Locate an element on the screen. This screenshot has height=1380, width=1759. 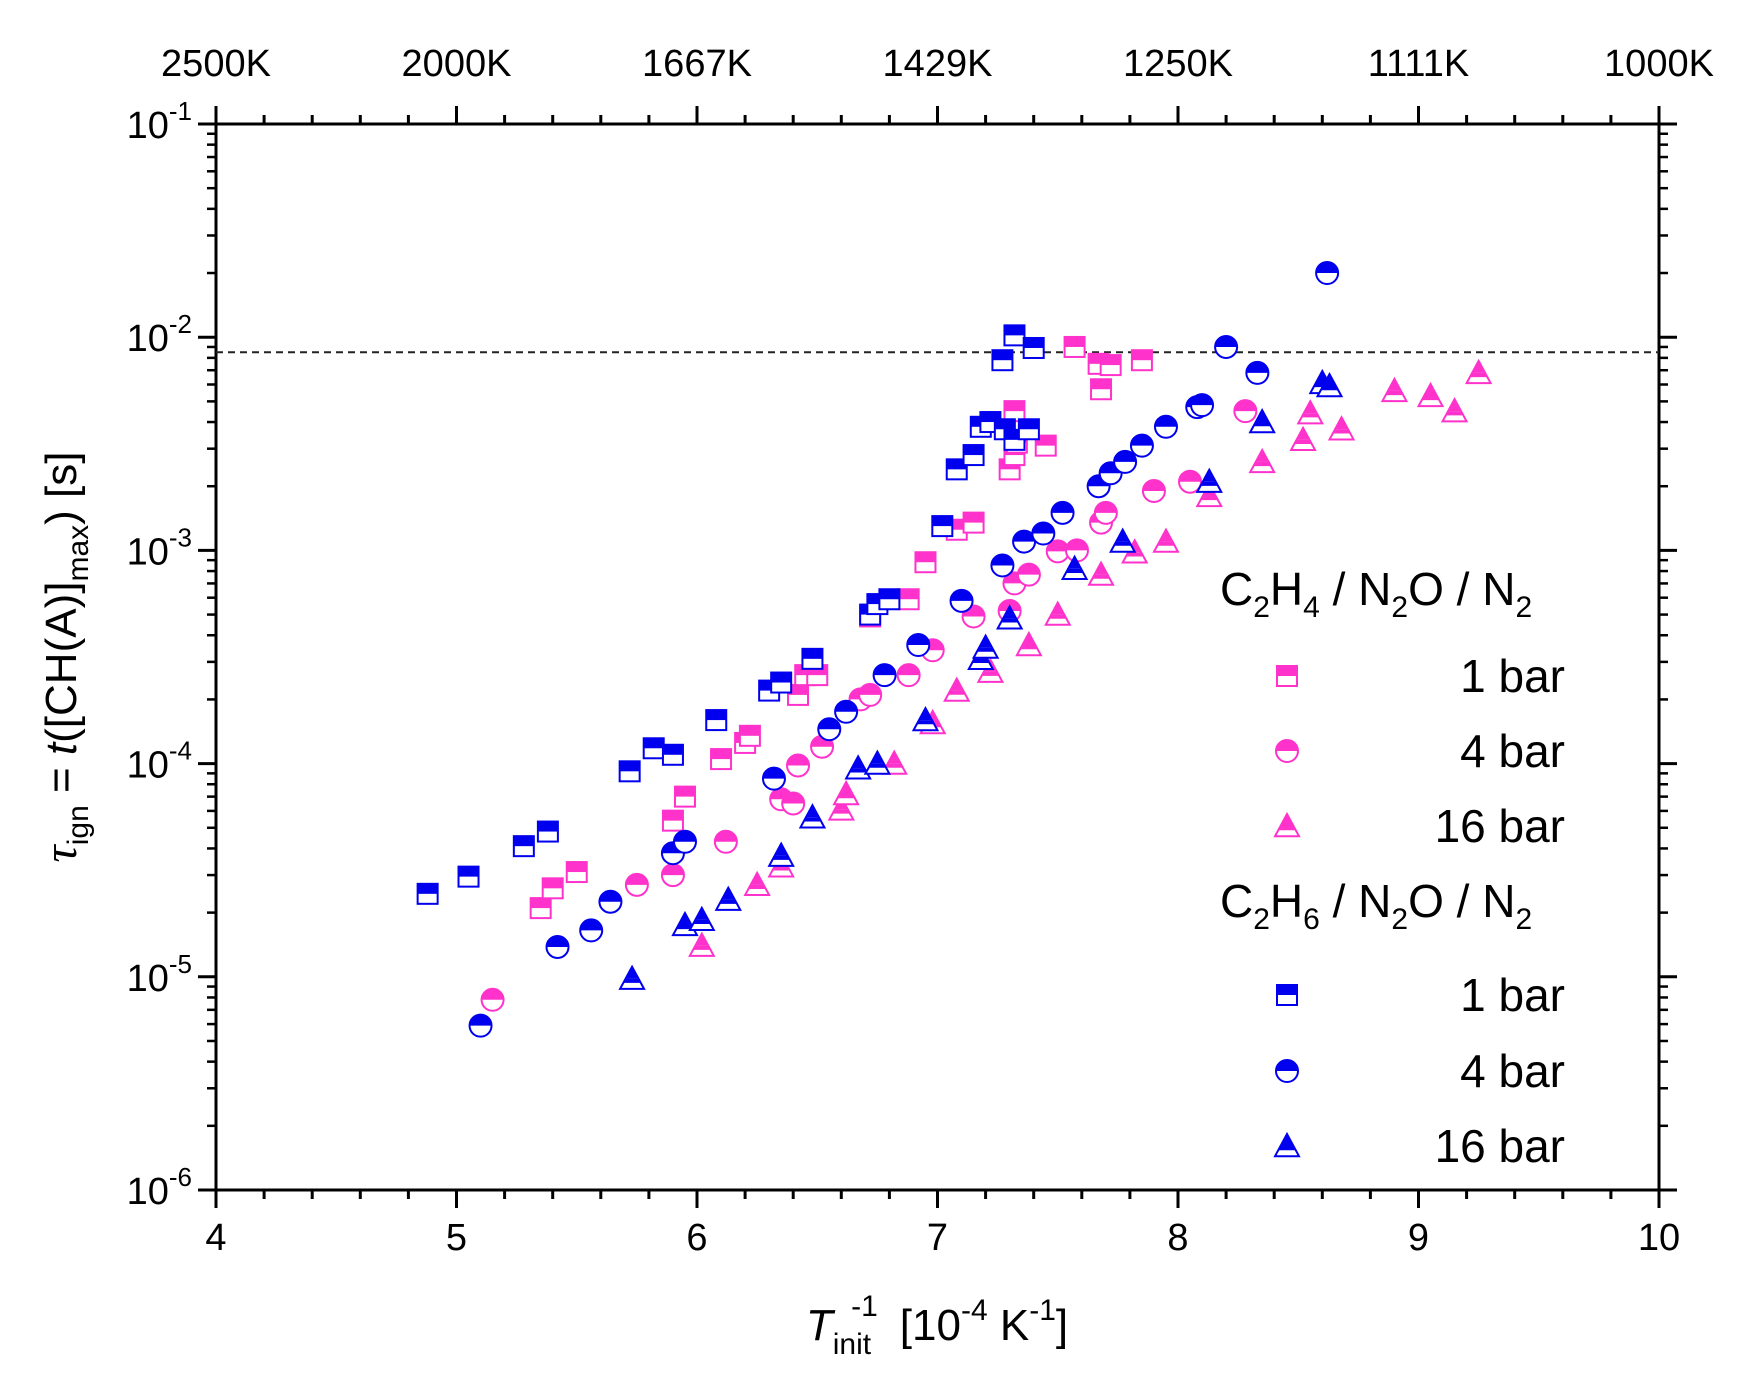
legend-markers is located at coordinates (1287, 911).